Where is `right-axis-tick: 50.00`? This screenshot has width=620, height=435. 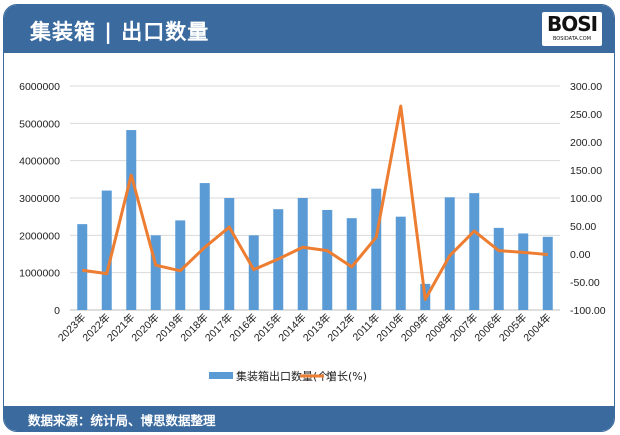
right-axis-tick: 50.00 is located at coordinates (583, 227).